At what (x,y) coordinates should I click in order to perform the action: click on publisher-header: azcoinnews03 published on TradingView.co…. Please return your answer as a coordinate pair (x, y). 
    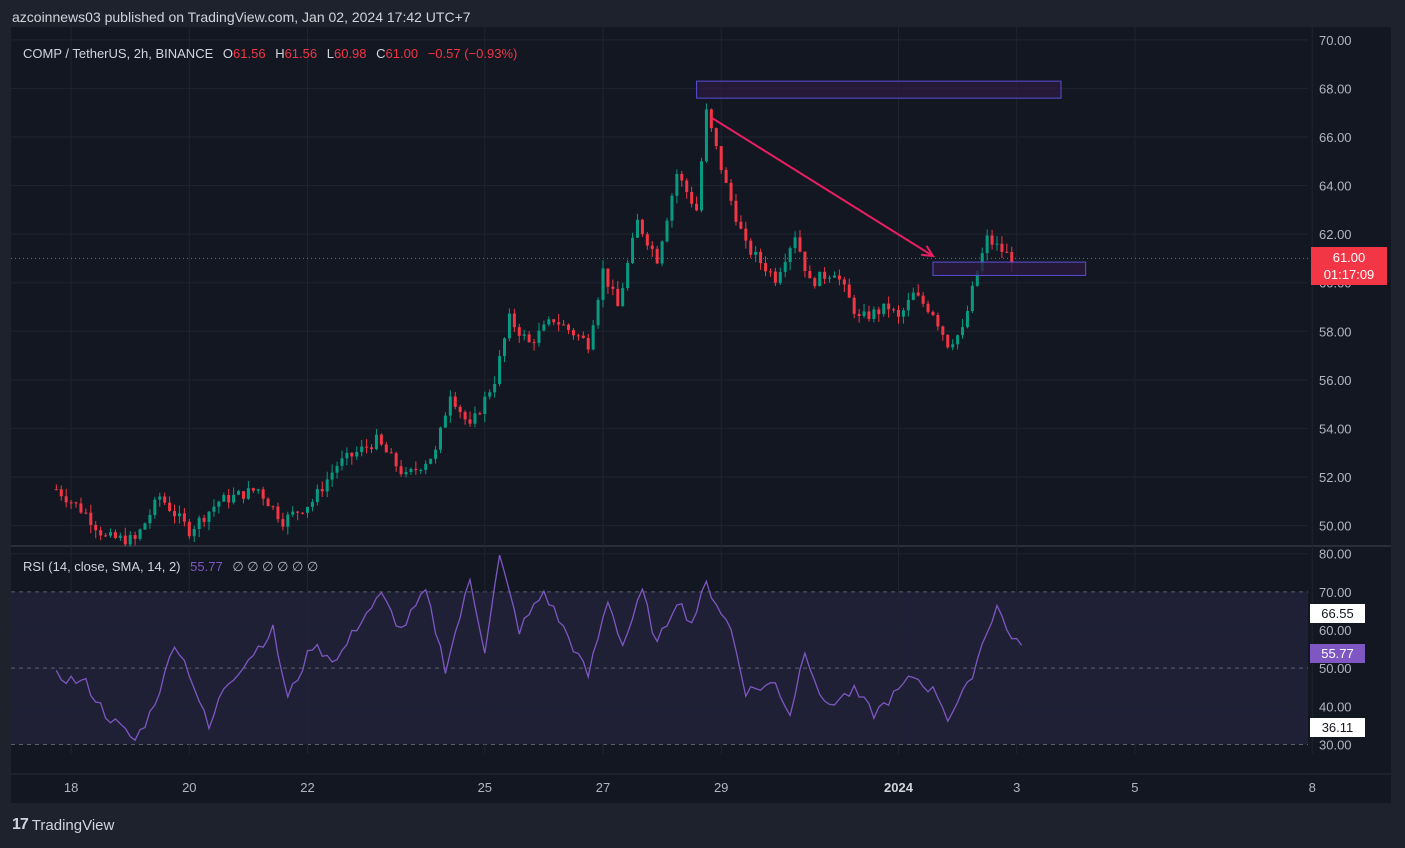
    Looking at the image, I should click on (241, 17).